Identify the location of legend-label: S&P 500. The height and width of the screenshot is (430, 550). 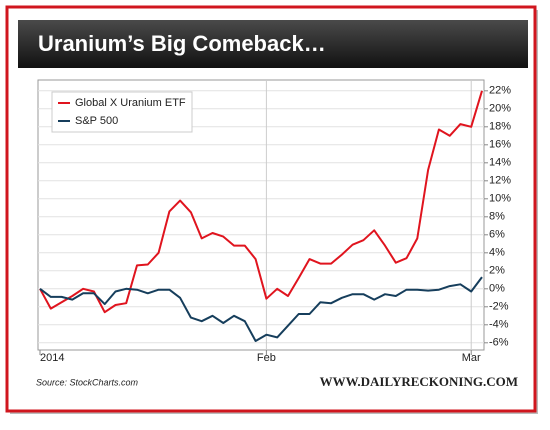
(96, 121).